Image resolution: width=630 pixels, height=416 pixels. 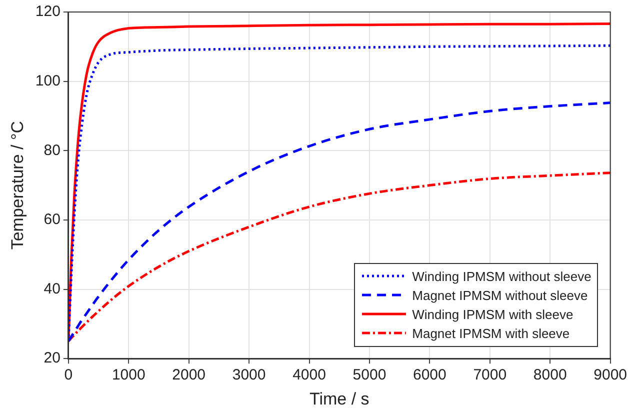 What do you see at coordinates (490, 375) in the screenshot?
I see `x-tick-label: 7000` at bounding box center [490, 375].